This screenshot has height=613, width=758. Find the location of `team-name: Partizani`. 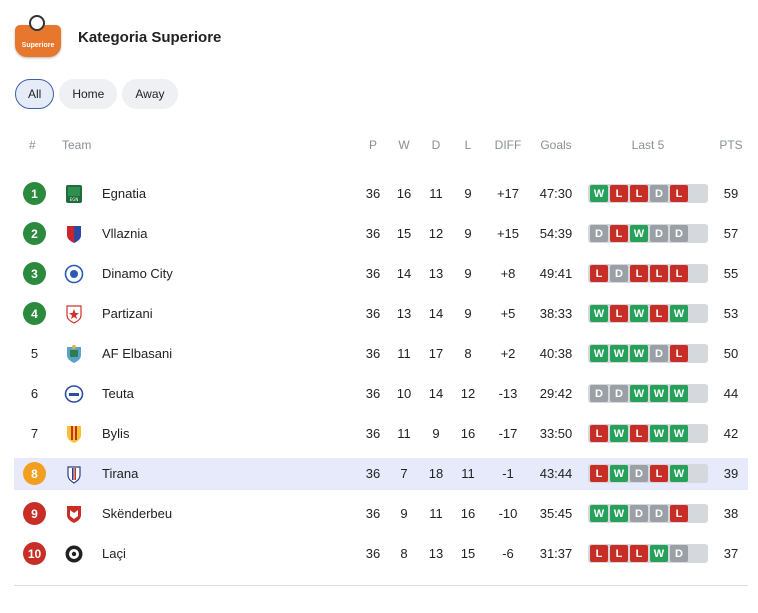

team-name: Partizani is located at coordinates (127, 313).